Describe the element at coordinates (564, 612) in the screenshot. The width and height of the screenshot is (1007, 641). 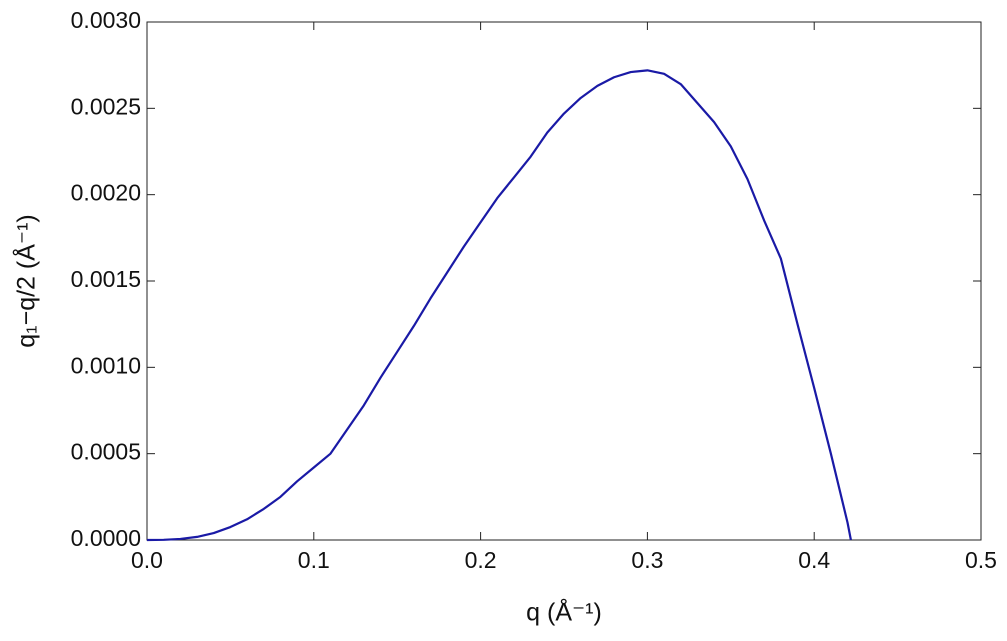
I see `x-axis-label: q (Å⁻¹)` at that location.